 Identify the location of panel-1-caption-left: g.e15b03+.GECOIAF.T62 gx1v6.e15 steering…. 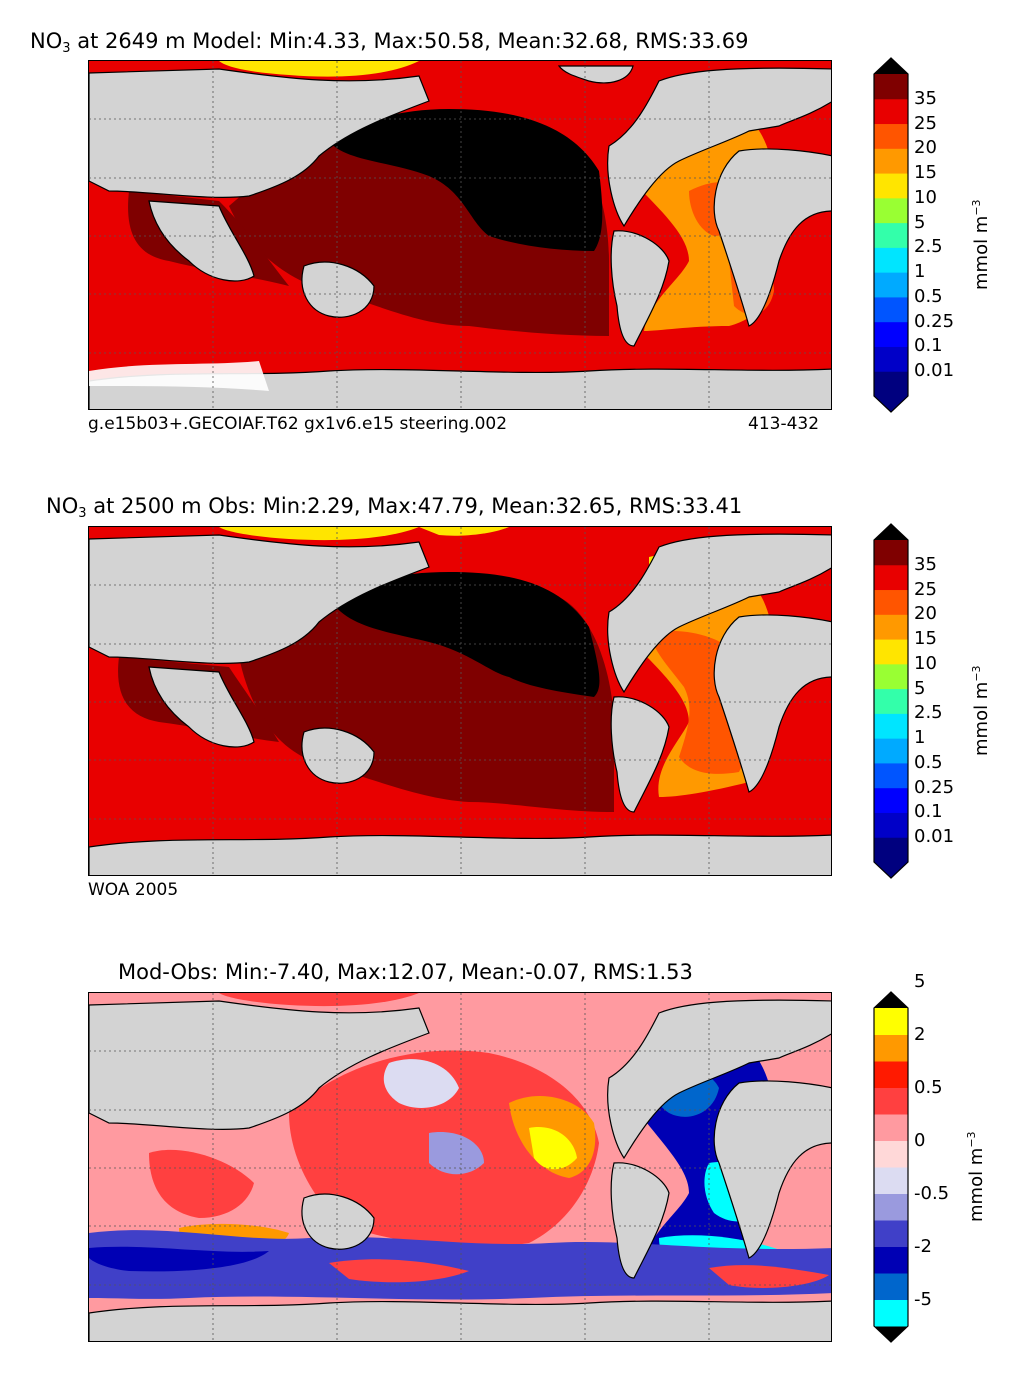
(298, 424).